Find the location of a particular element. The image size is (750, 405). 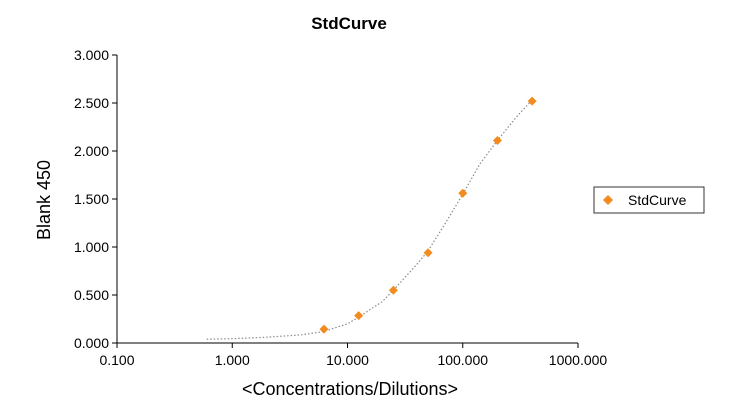

x-tick-label: 1000.000 is located at coordinates (578, 360).